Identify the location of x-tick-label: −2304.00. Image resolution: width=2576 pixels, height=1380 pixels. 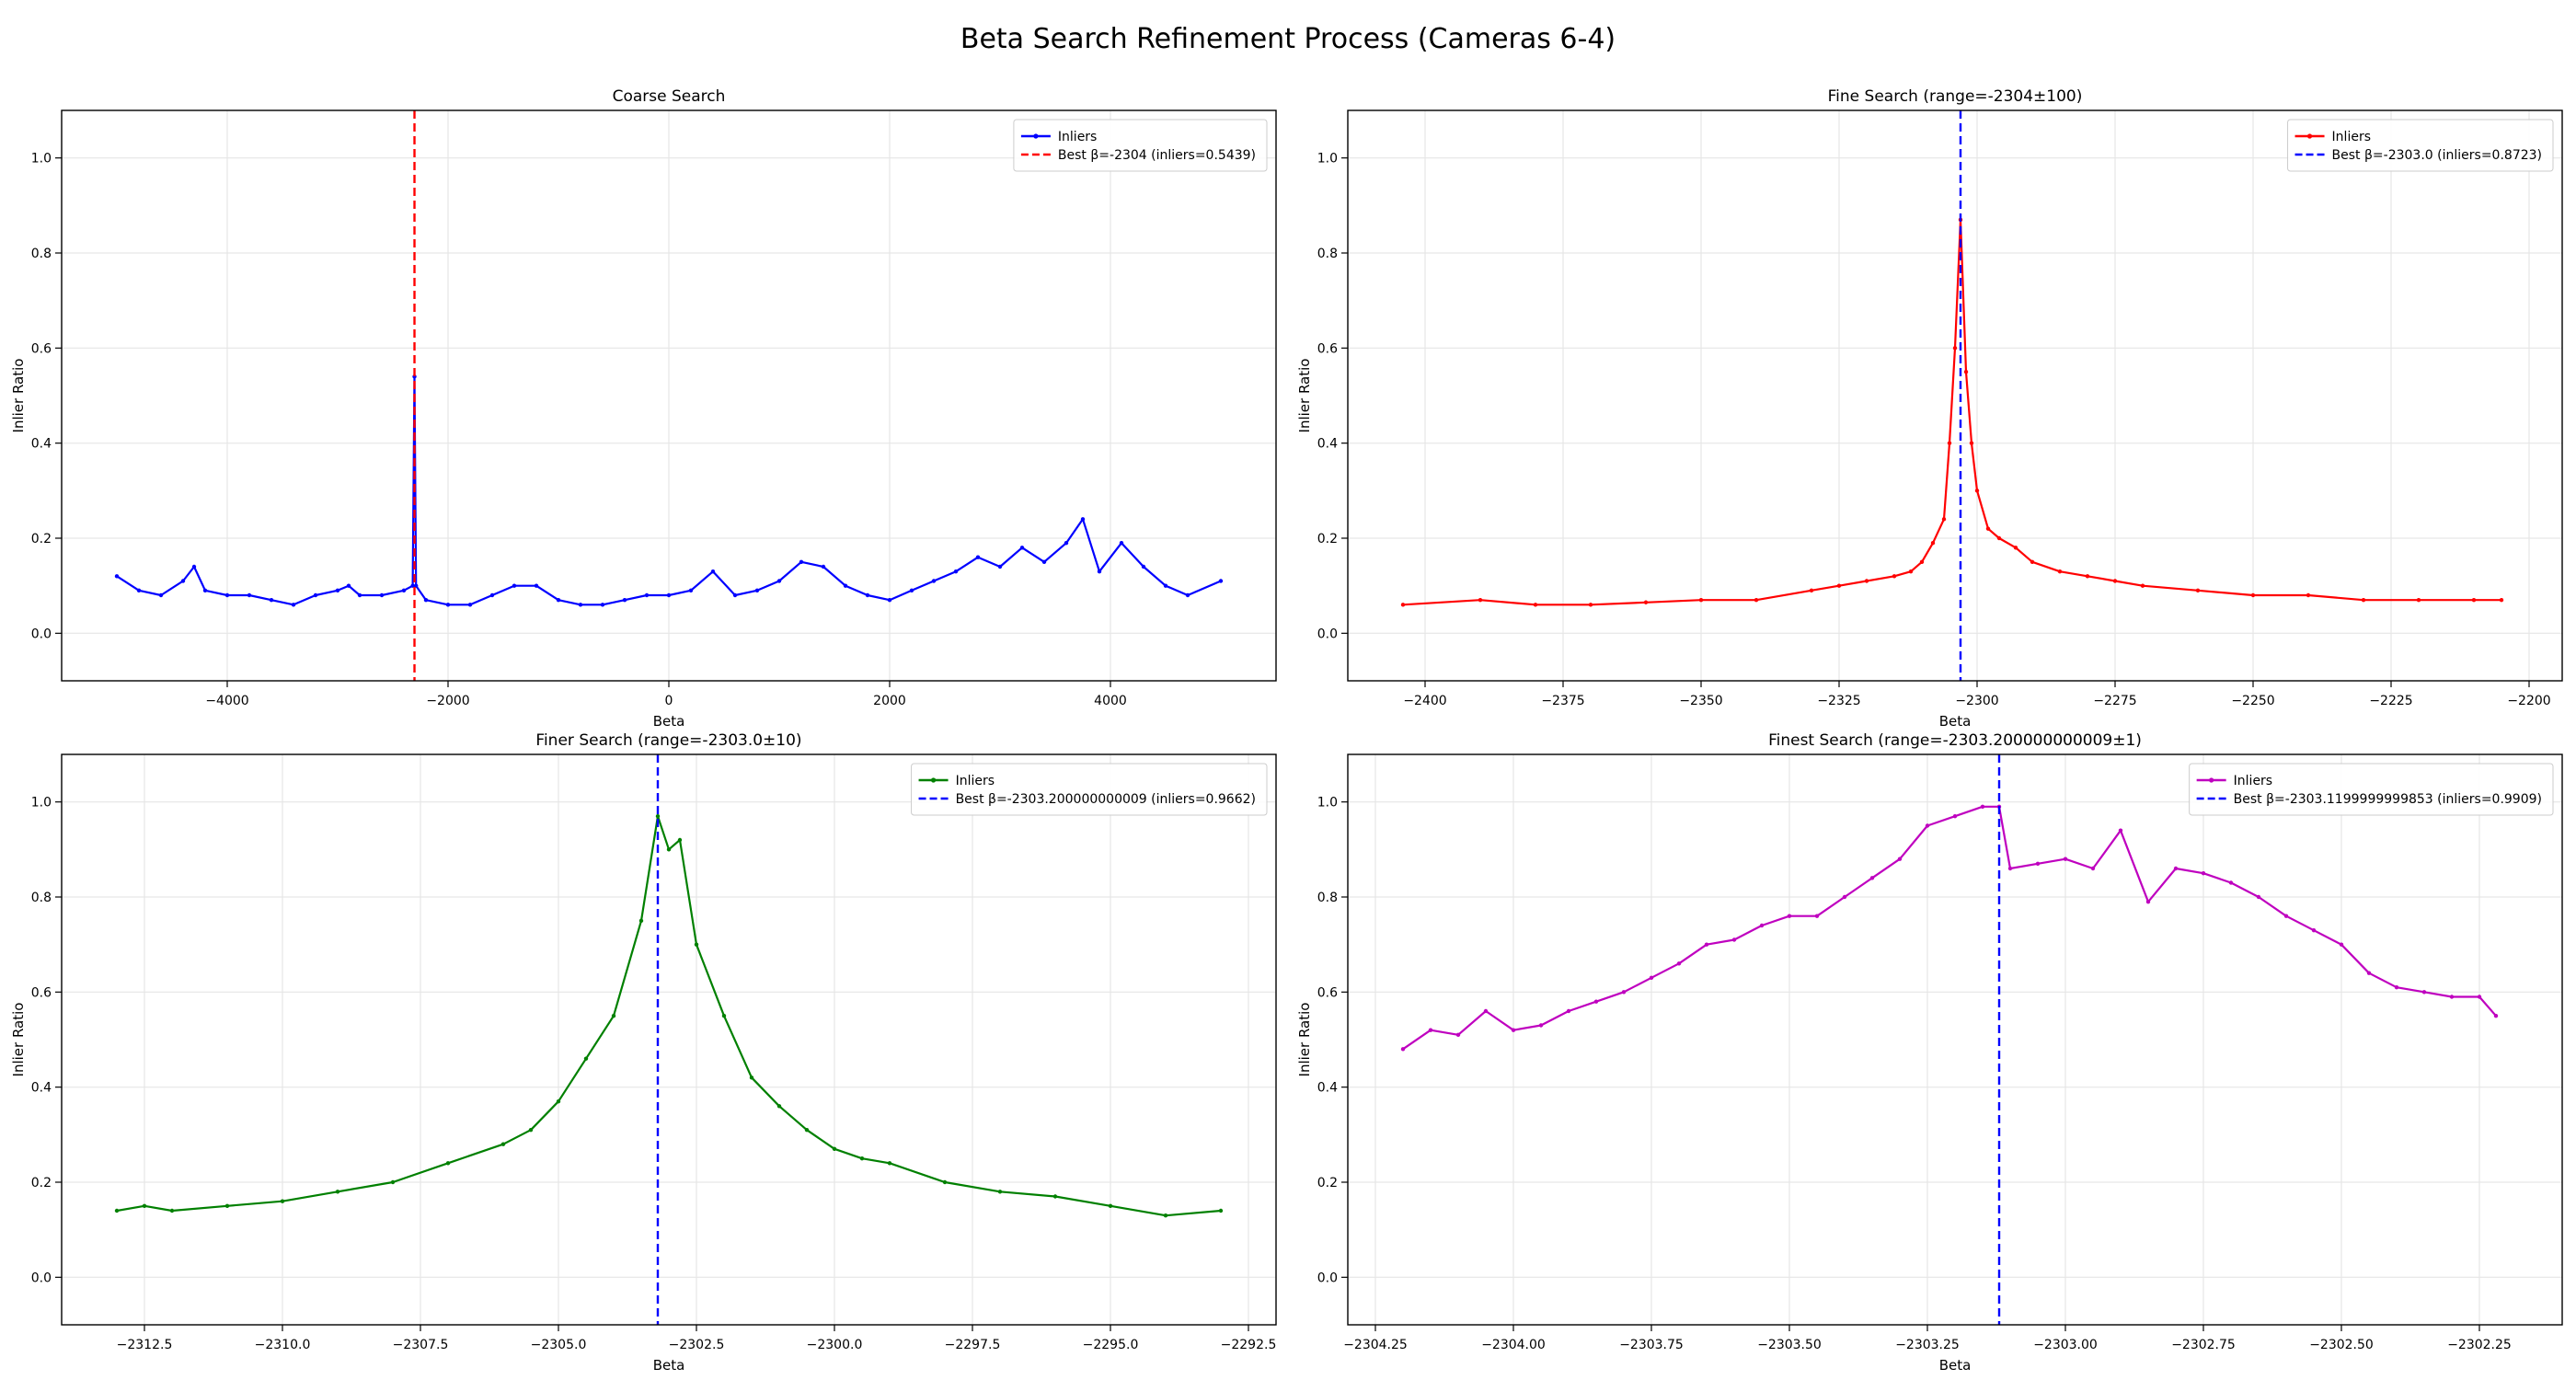
(1513, 1345).